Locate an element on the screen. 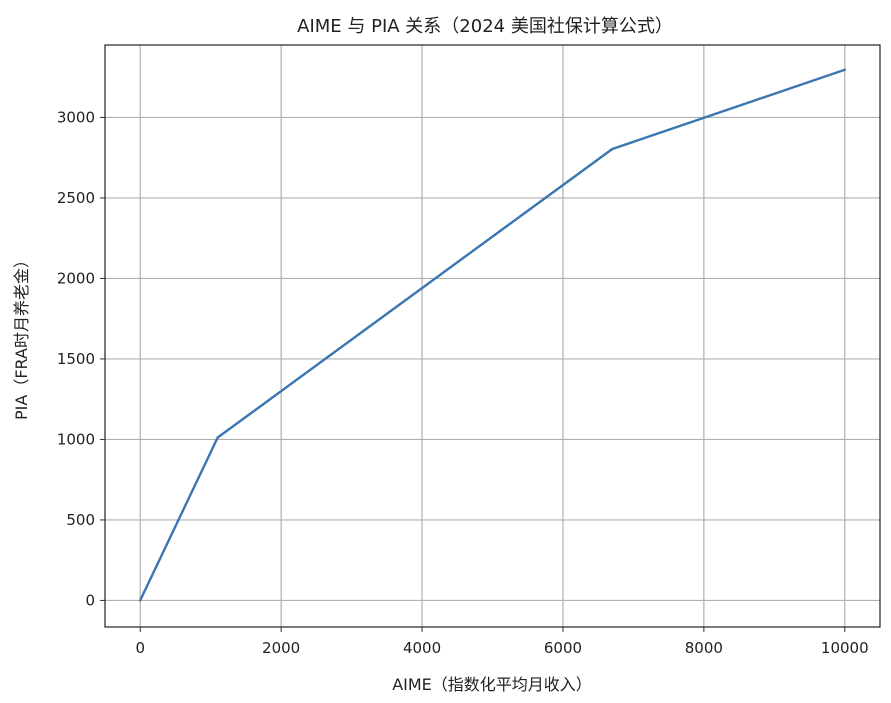  x-tick-label: 2000 is located at coordinates (281, 648).